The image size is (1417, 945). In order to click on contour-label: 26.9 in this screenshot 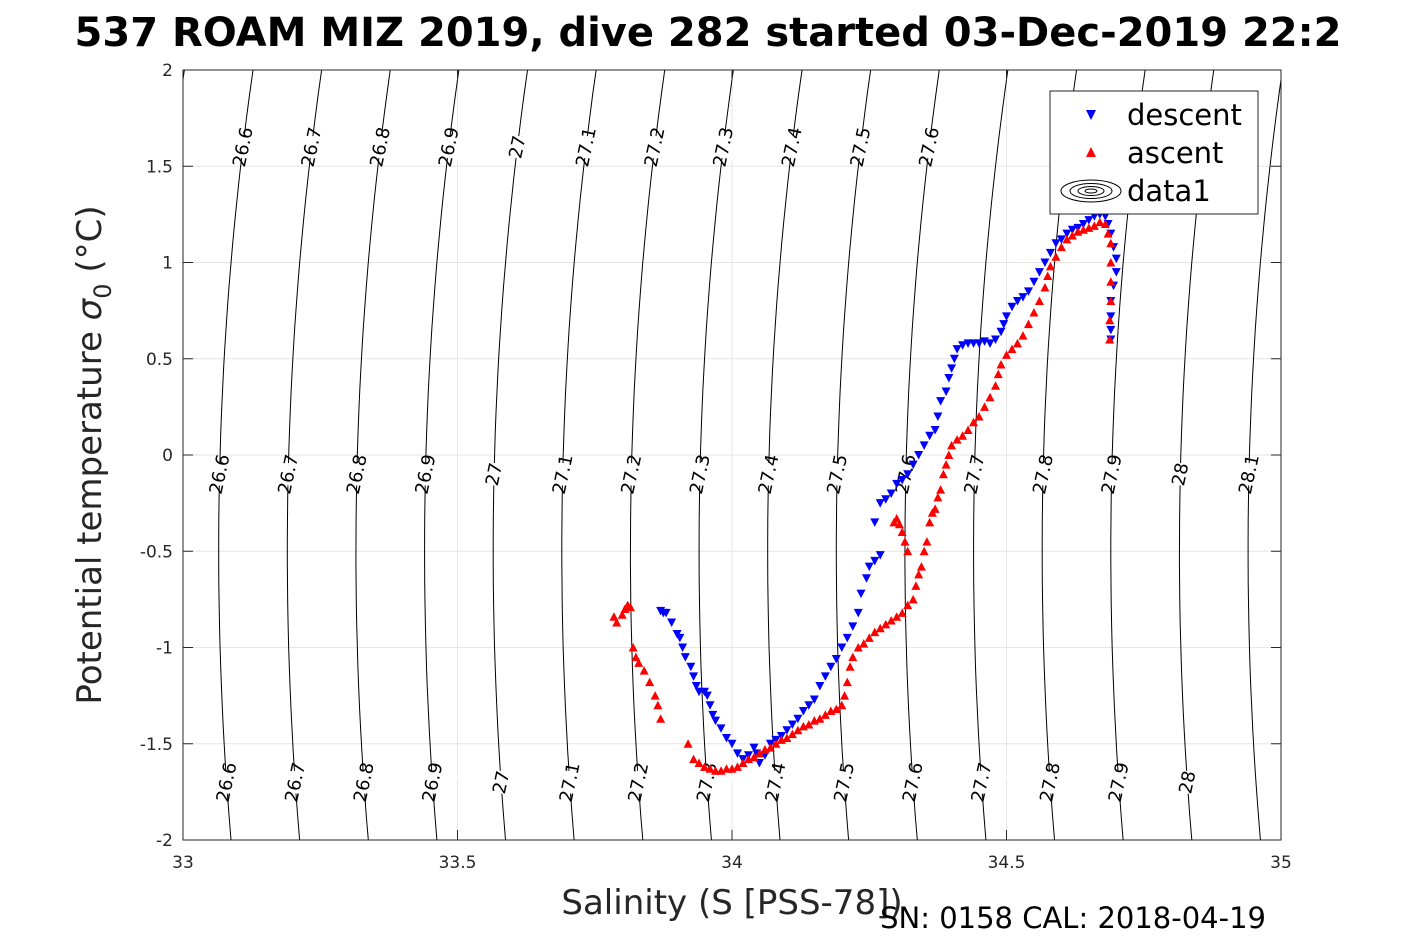, I will do `click(425, 475)`.